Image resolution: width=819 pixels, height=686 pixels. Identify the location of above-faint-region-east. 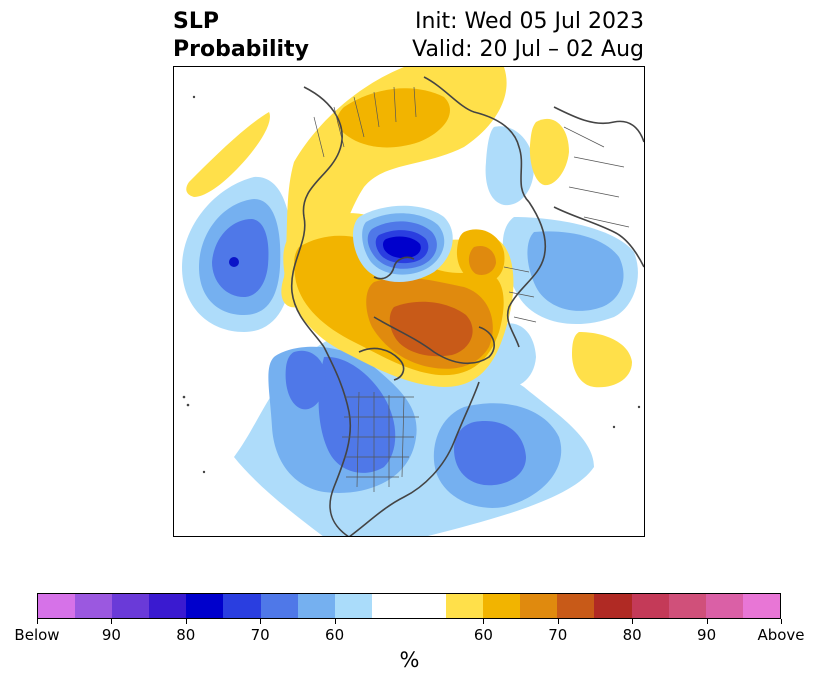
(549, 152).